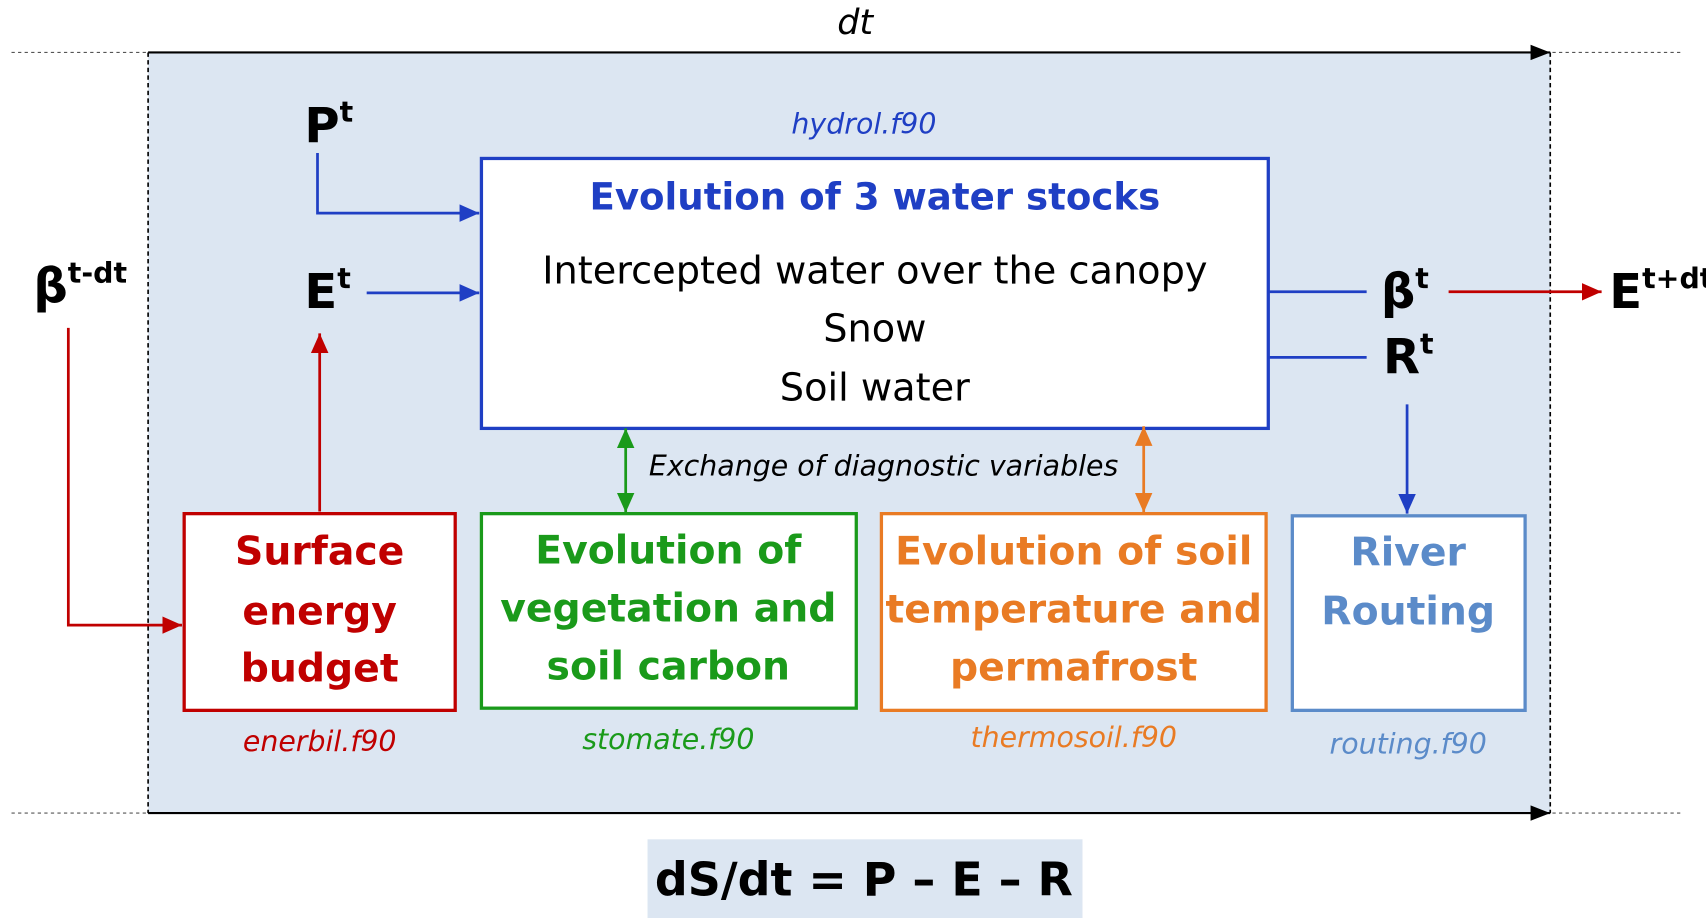 This screenshot has height=918, width=1706. I want to click on variable: Et+dt, so click(1657, 291).